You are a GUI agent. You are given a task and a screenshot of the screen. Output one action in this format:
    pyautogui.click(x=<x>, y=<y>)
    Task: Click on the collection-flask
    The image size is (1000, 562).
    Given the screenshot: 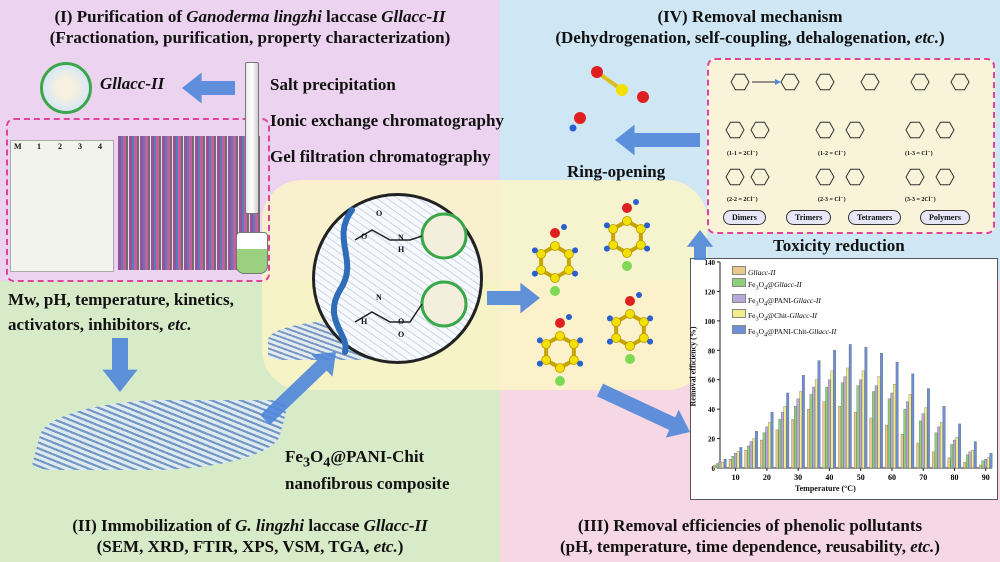 What is the action you would take?
    pyautogui.click(x=252, y=253)
    